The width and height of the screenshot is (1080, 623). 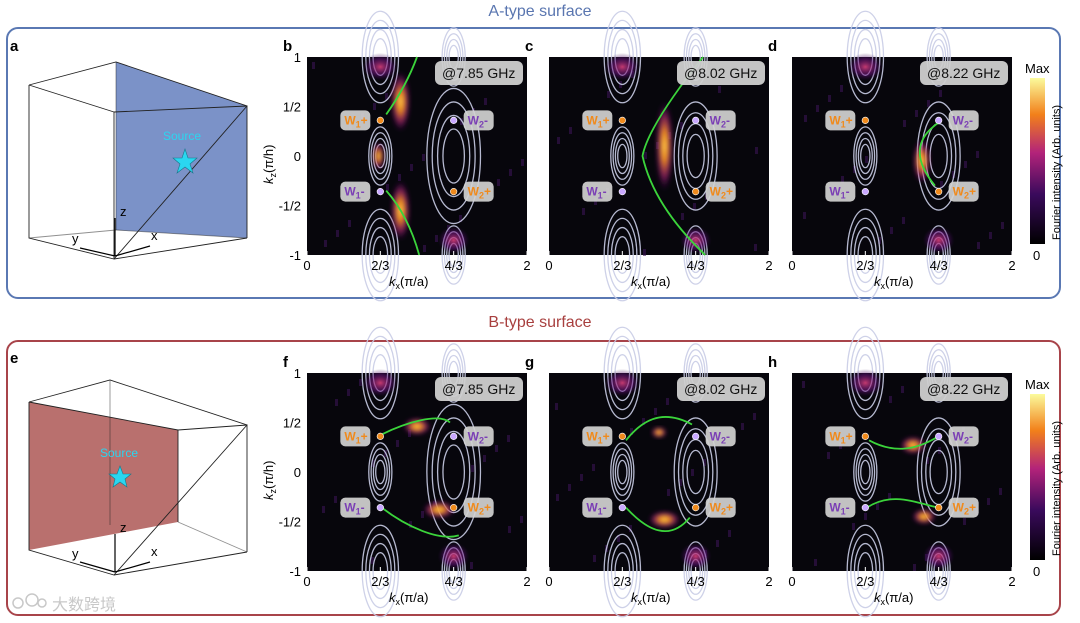 I want to click on schematic-e: e Source z y x, so click(x=129, y=463).